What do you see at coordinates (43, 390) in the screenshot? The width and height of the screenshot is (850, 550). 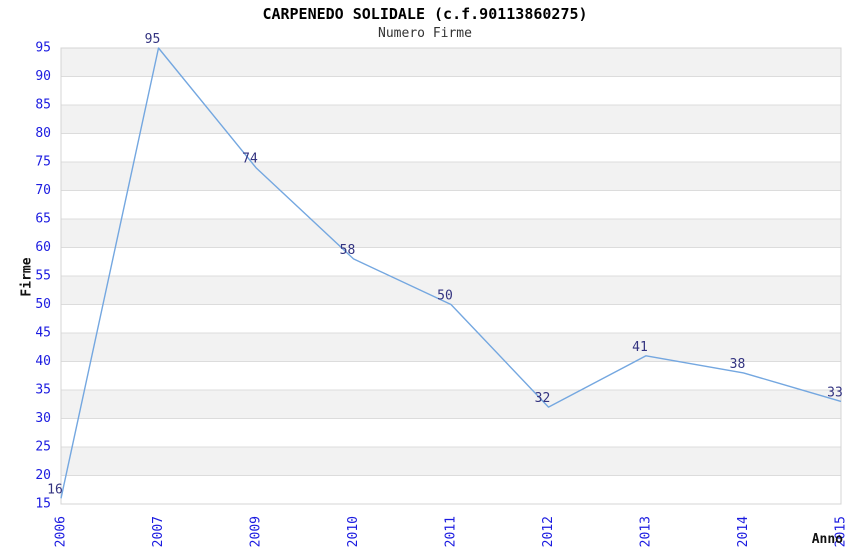 I see `y-tick-label: 35` at bounding box center [43, 390].